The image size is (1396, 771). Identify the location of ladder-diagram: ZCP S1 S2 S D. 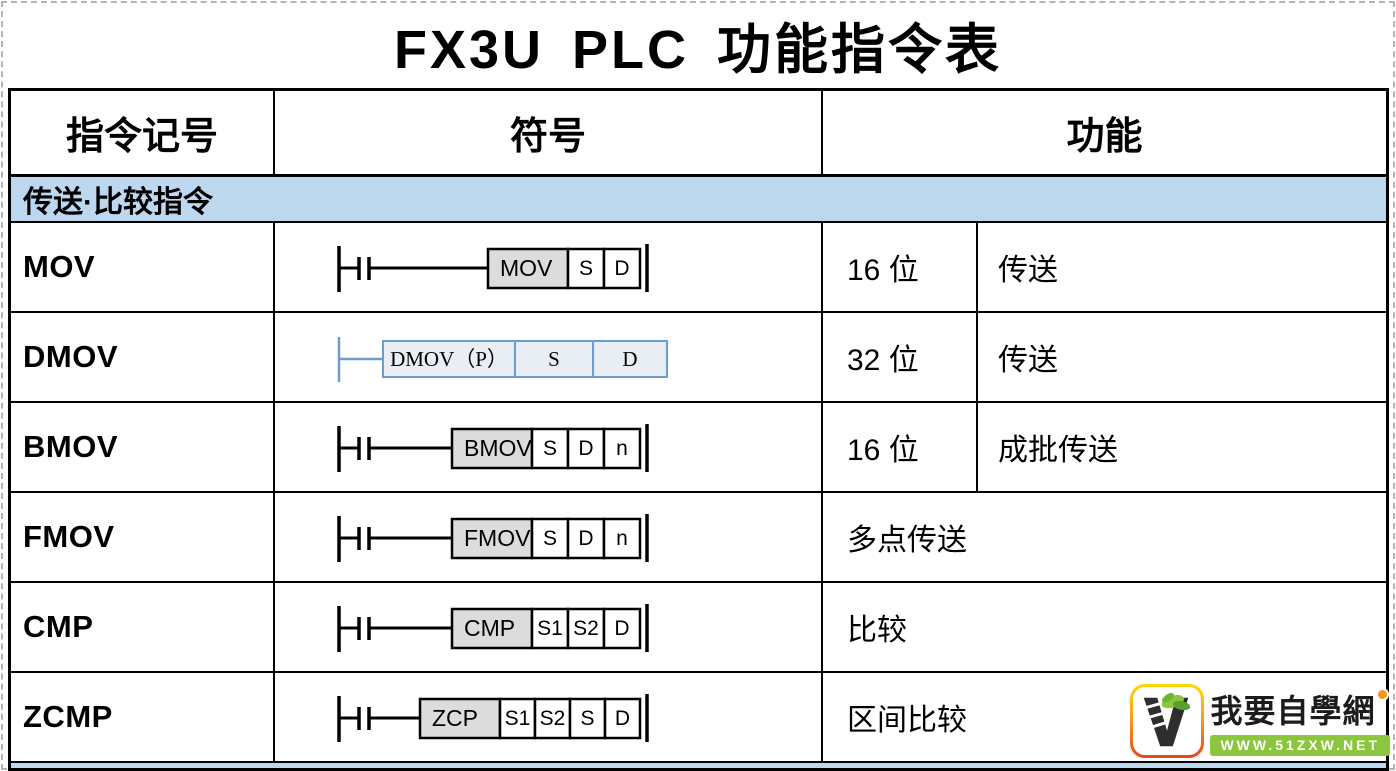
(493, 718).